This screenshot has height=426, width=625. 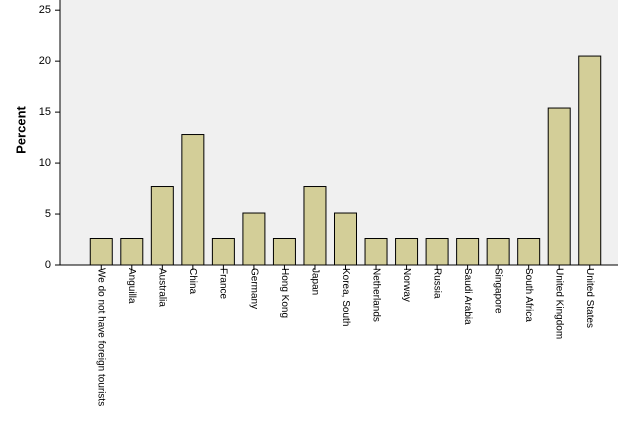 I want to click on x-tick-label: France, so click(x=223, y=284).